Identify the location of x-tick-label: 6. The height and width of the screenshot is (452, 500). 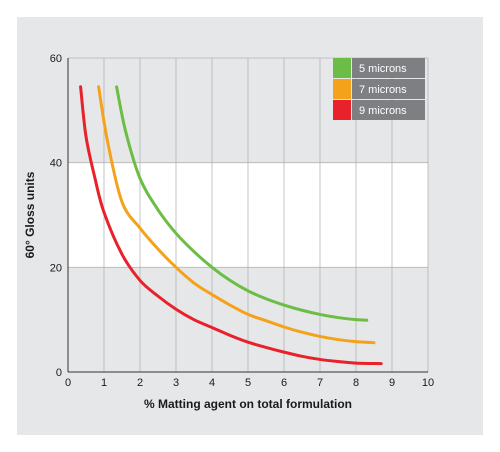
(284, 383).